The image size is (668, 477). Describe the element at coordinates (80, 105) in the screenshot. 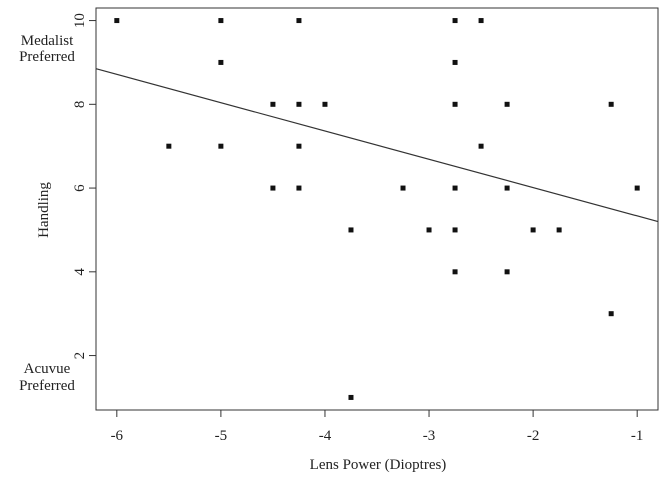

I see `y-tick-label: 8` at that location.